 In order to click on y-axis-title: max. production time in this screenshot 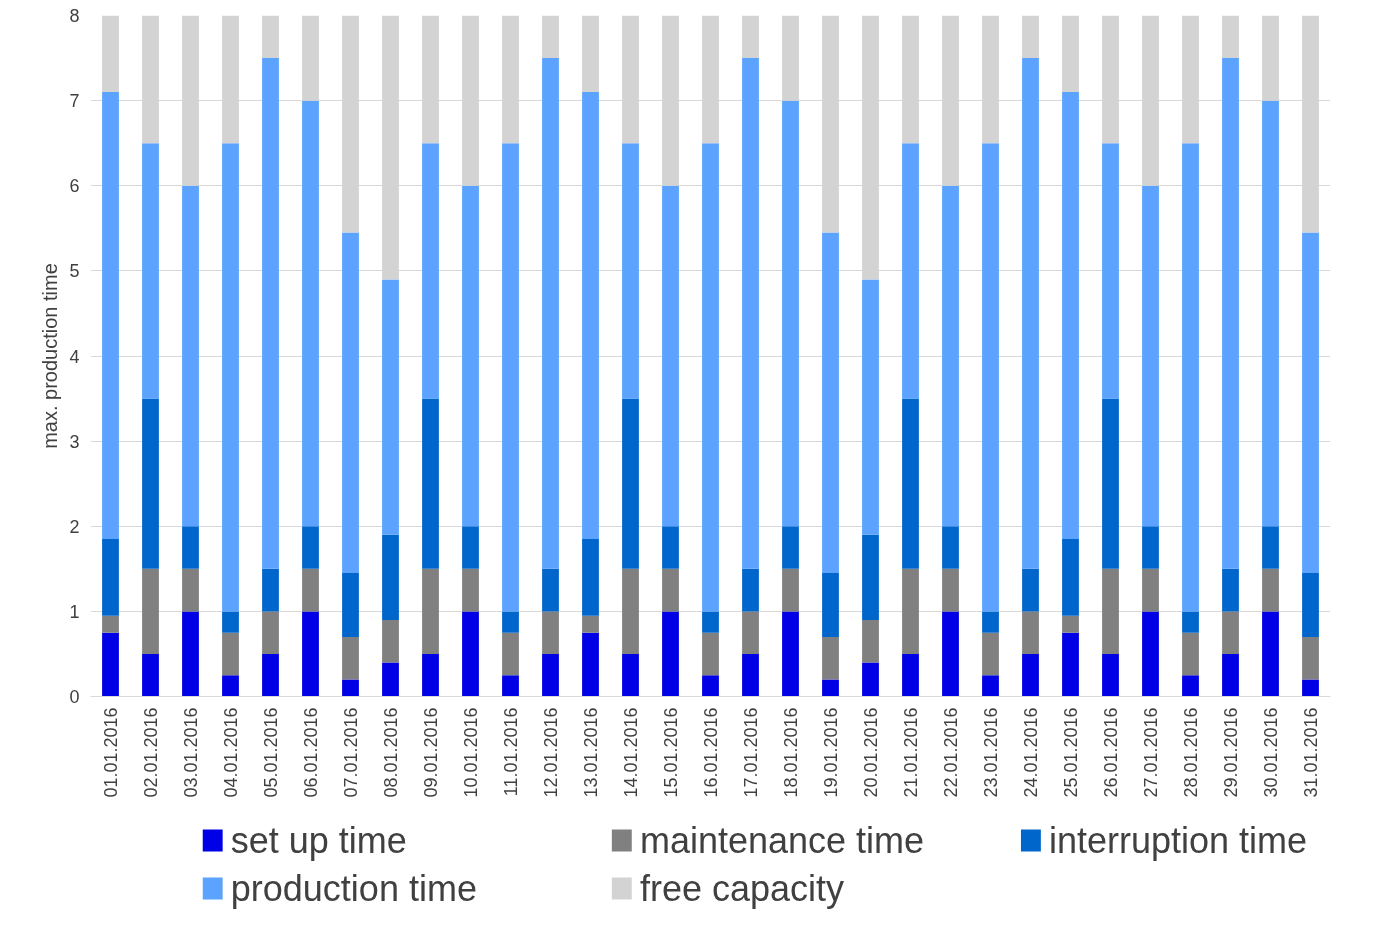, I will do `click(50, 356)`.